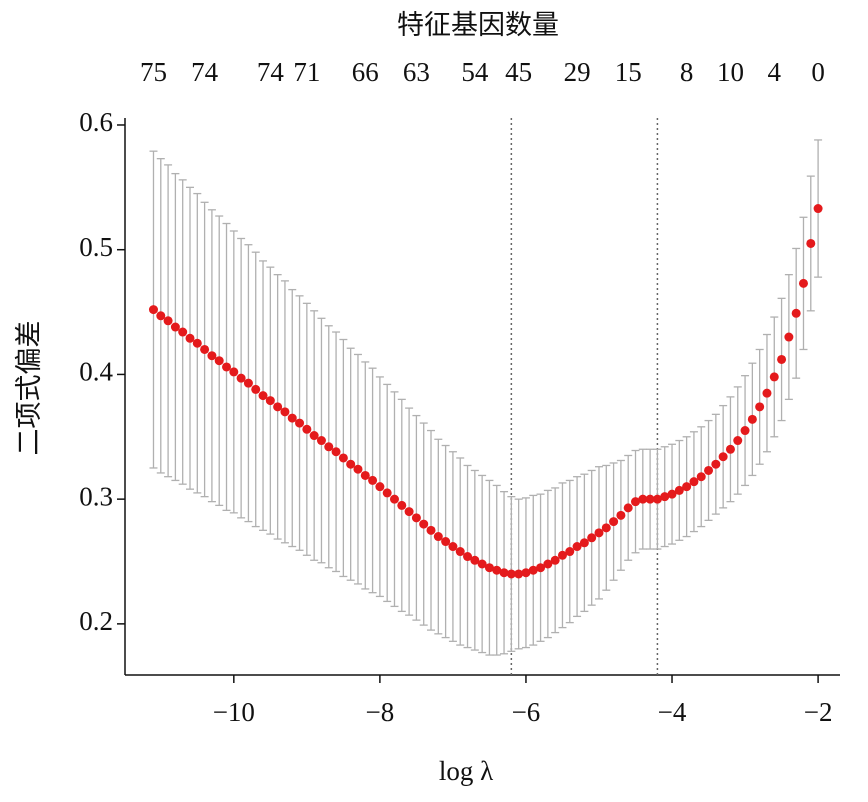 This screenshot has width=868, height=802. I want to click on top-tick-label: 4, so click(775, 72).